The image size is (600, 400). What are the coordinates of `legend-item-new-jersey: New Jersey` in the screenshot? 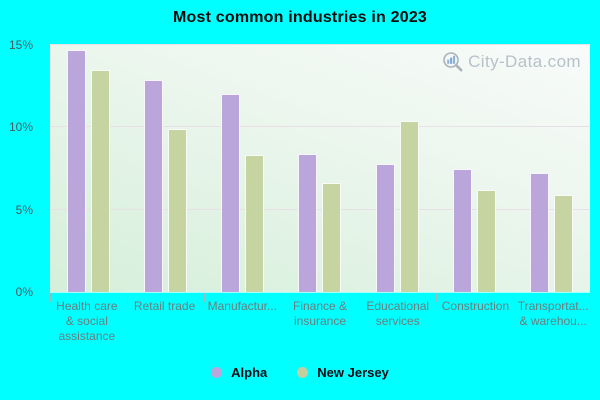 It's located at (343, 372).